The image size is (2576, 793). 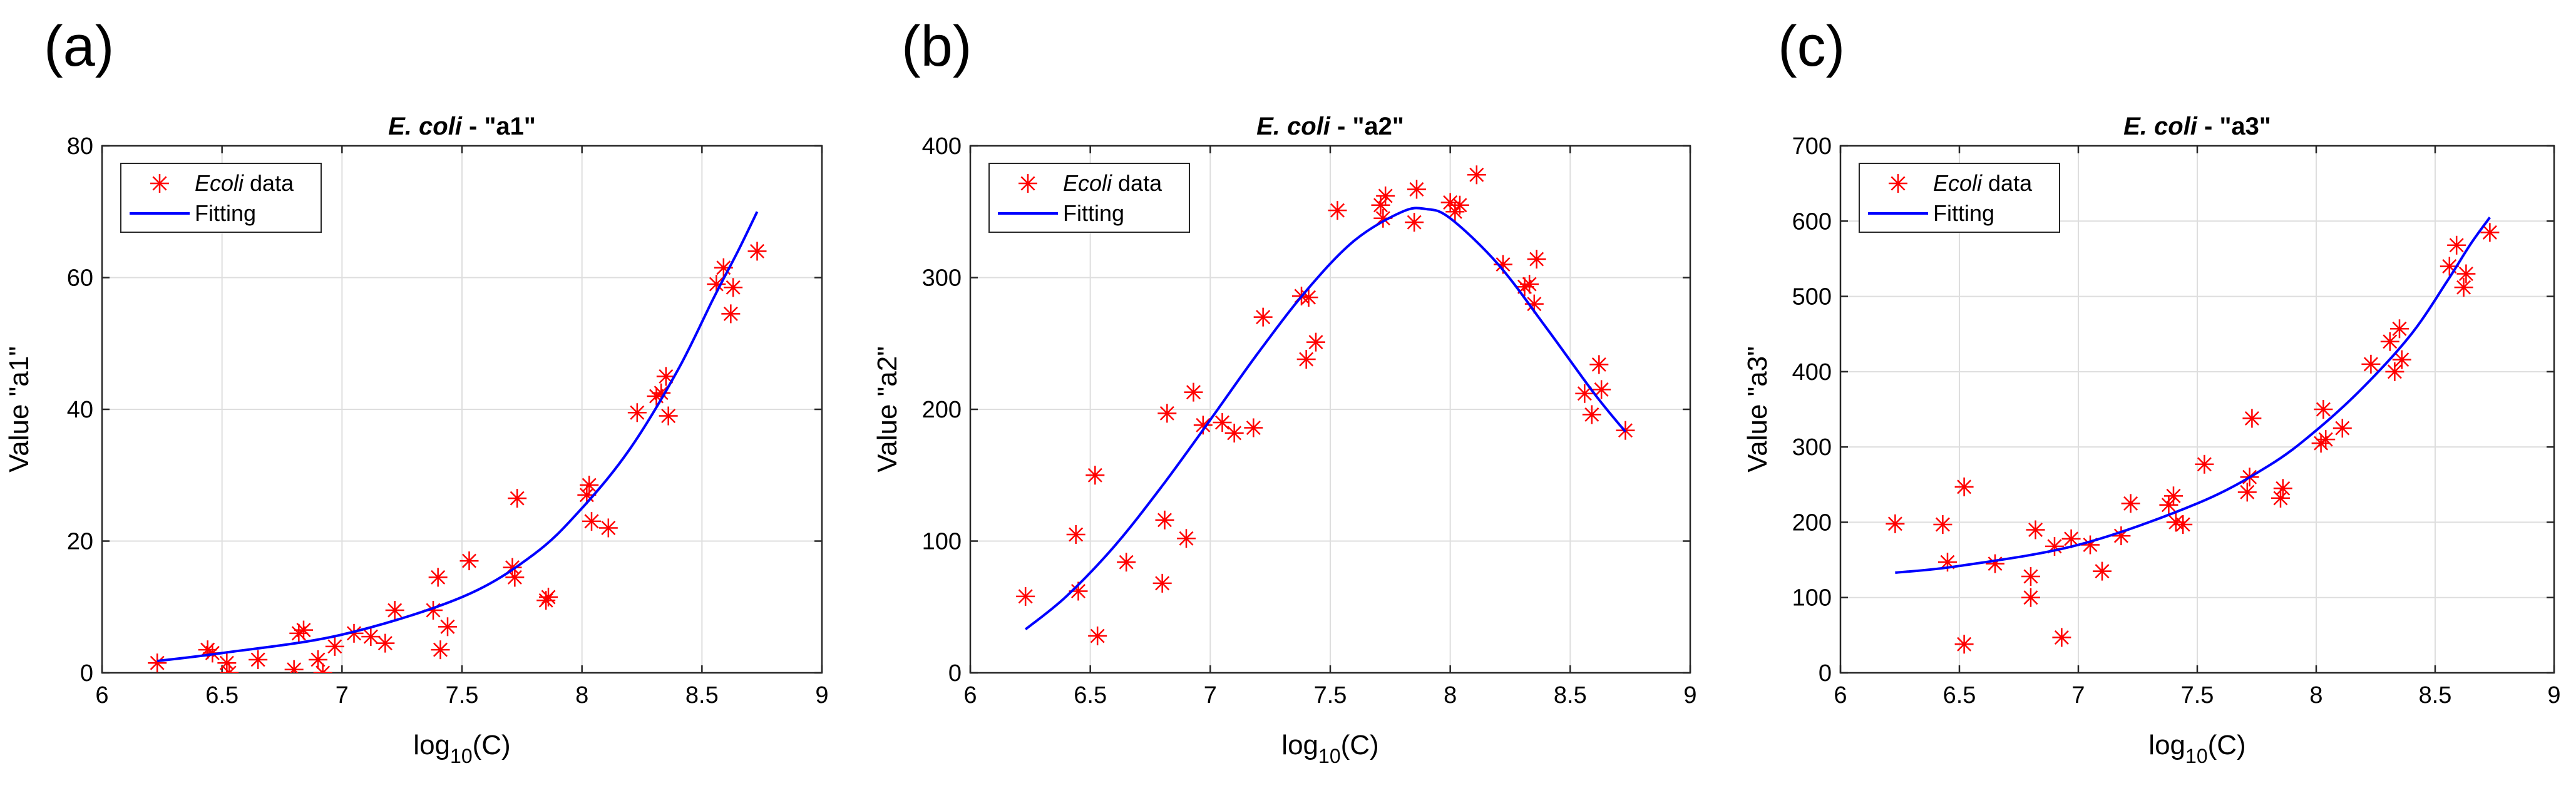 I want to click on title-rest: - "a2", so click(x=1367, y=127).